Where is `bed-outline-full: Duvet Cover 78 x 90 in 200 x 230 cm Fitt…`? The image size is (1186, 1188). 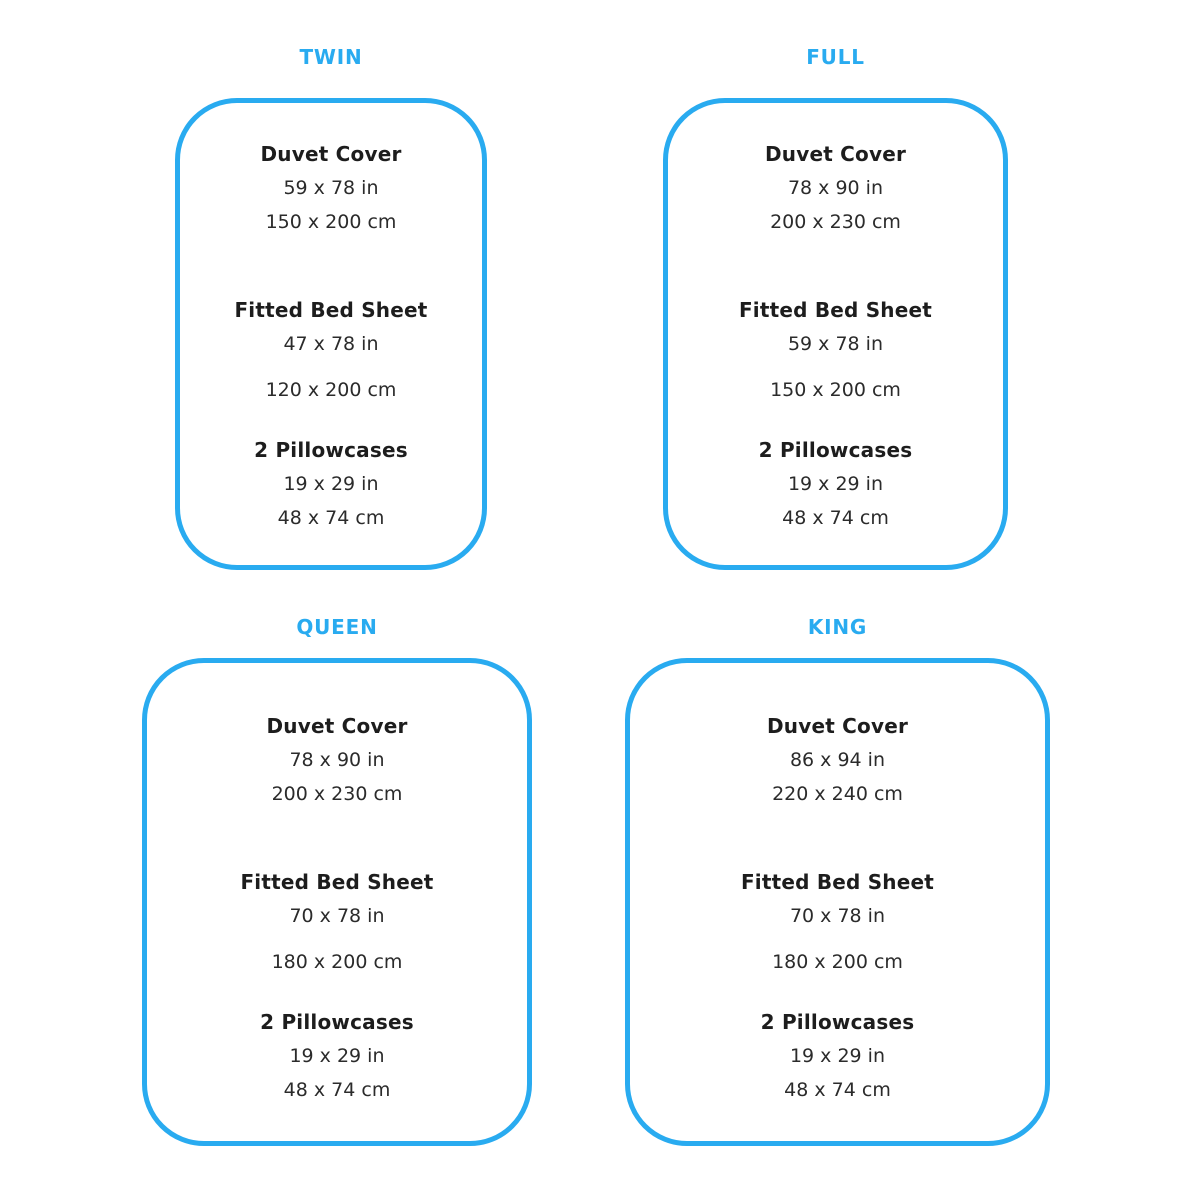
bed-outline-full: Duvet Cover 78 x 90 in 200 x 230 cm Fitt… is located at coordinates (835, 334).